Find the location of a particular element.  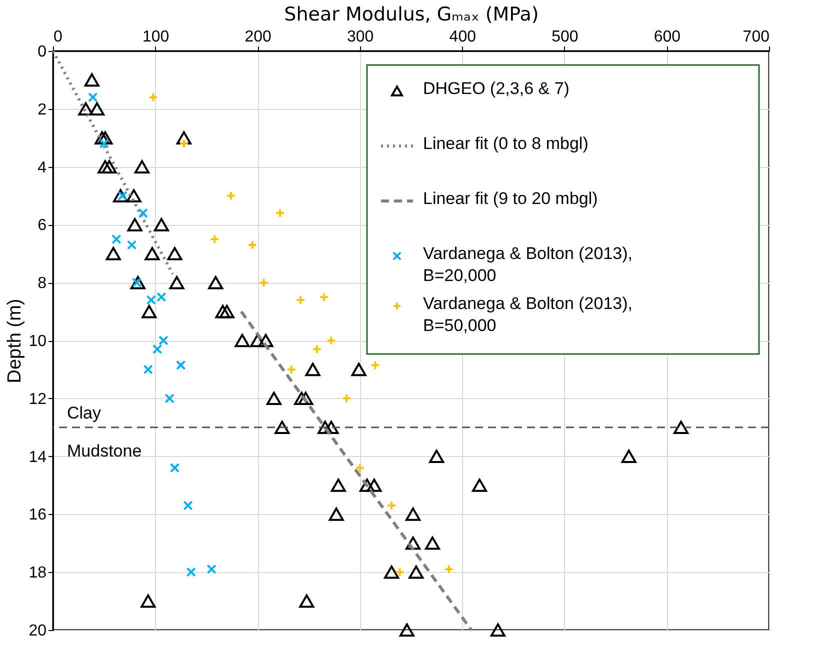

legend-label: Vardanega & Bolton (2013), B=20,000 is located at coordinates (527, 264).